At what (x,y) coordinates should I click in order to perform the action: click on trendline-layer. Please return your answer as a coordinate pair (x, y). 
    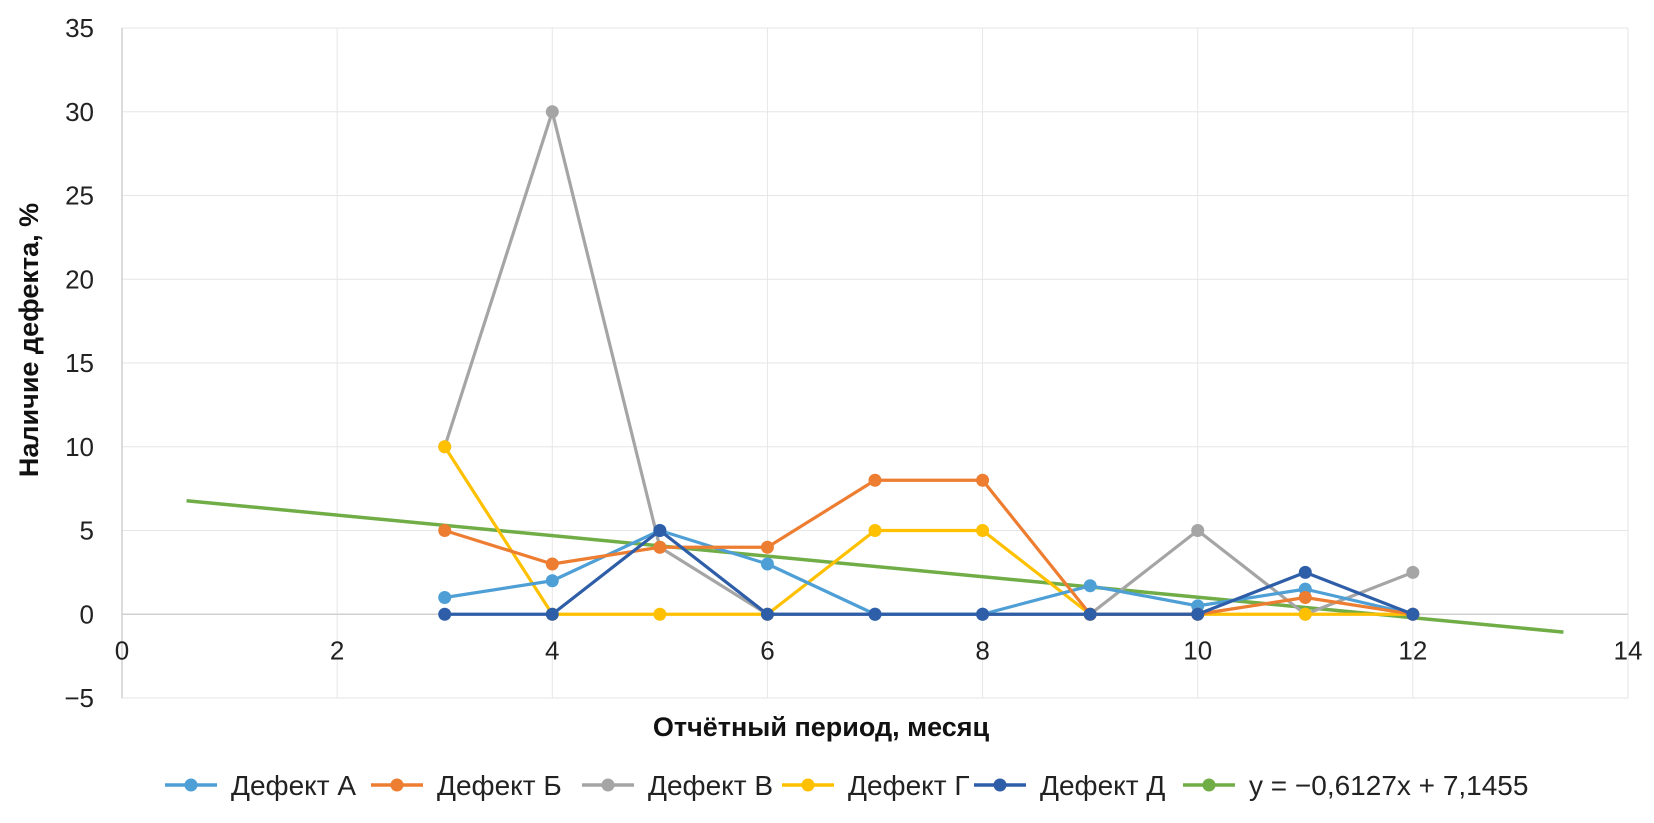
    Looking at the image, I should click on (875, 566).